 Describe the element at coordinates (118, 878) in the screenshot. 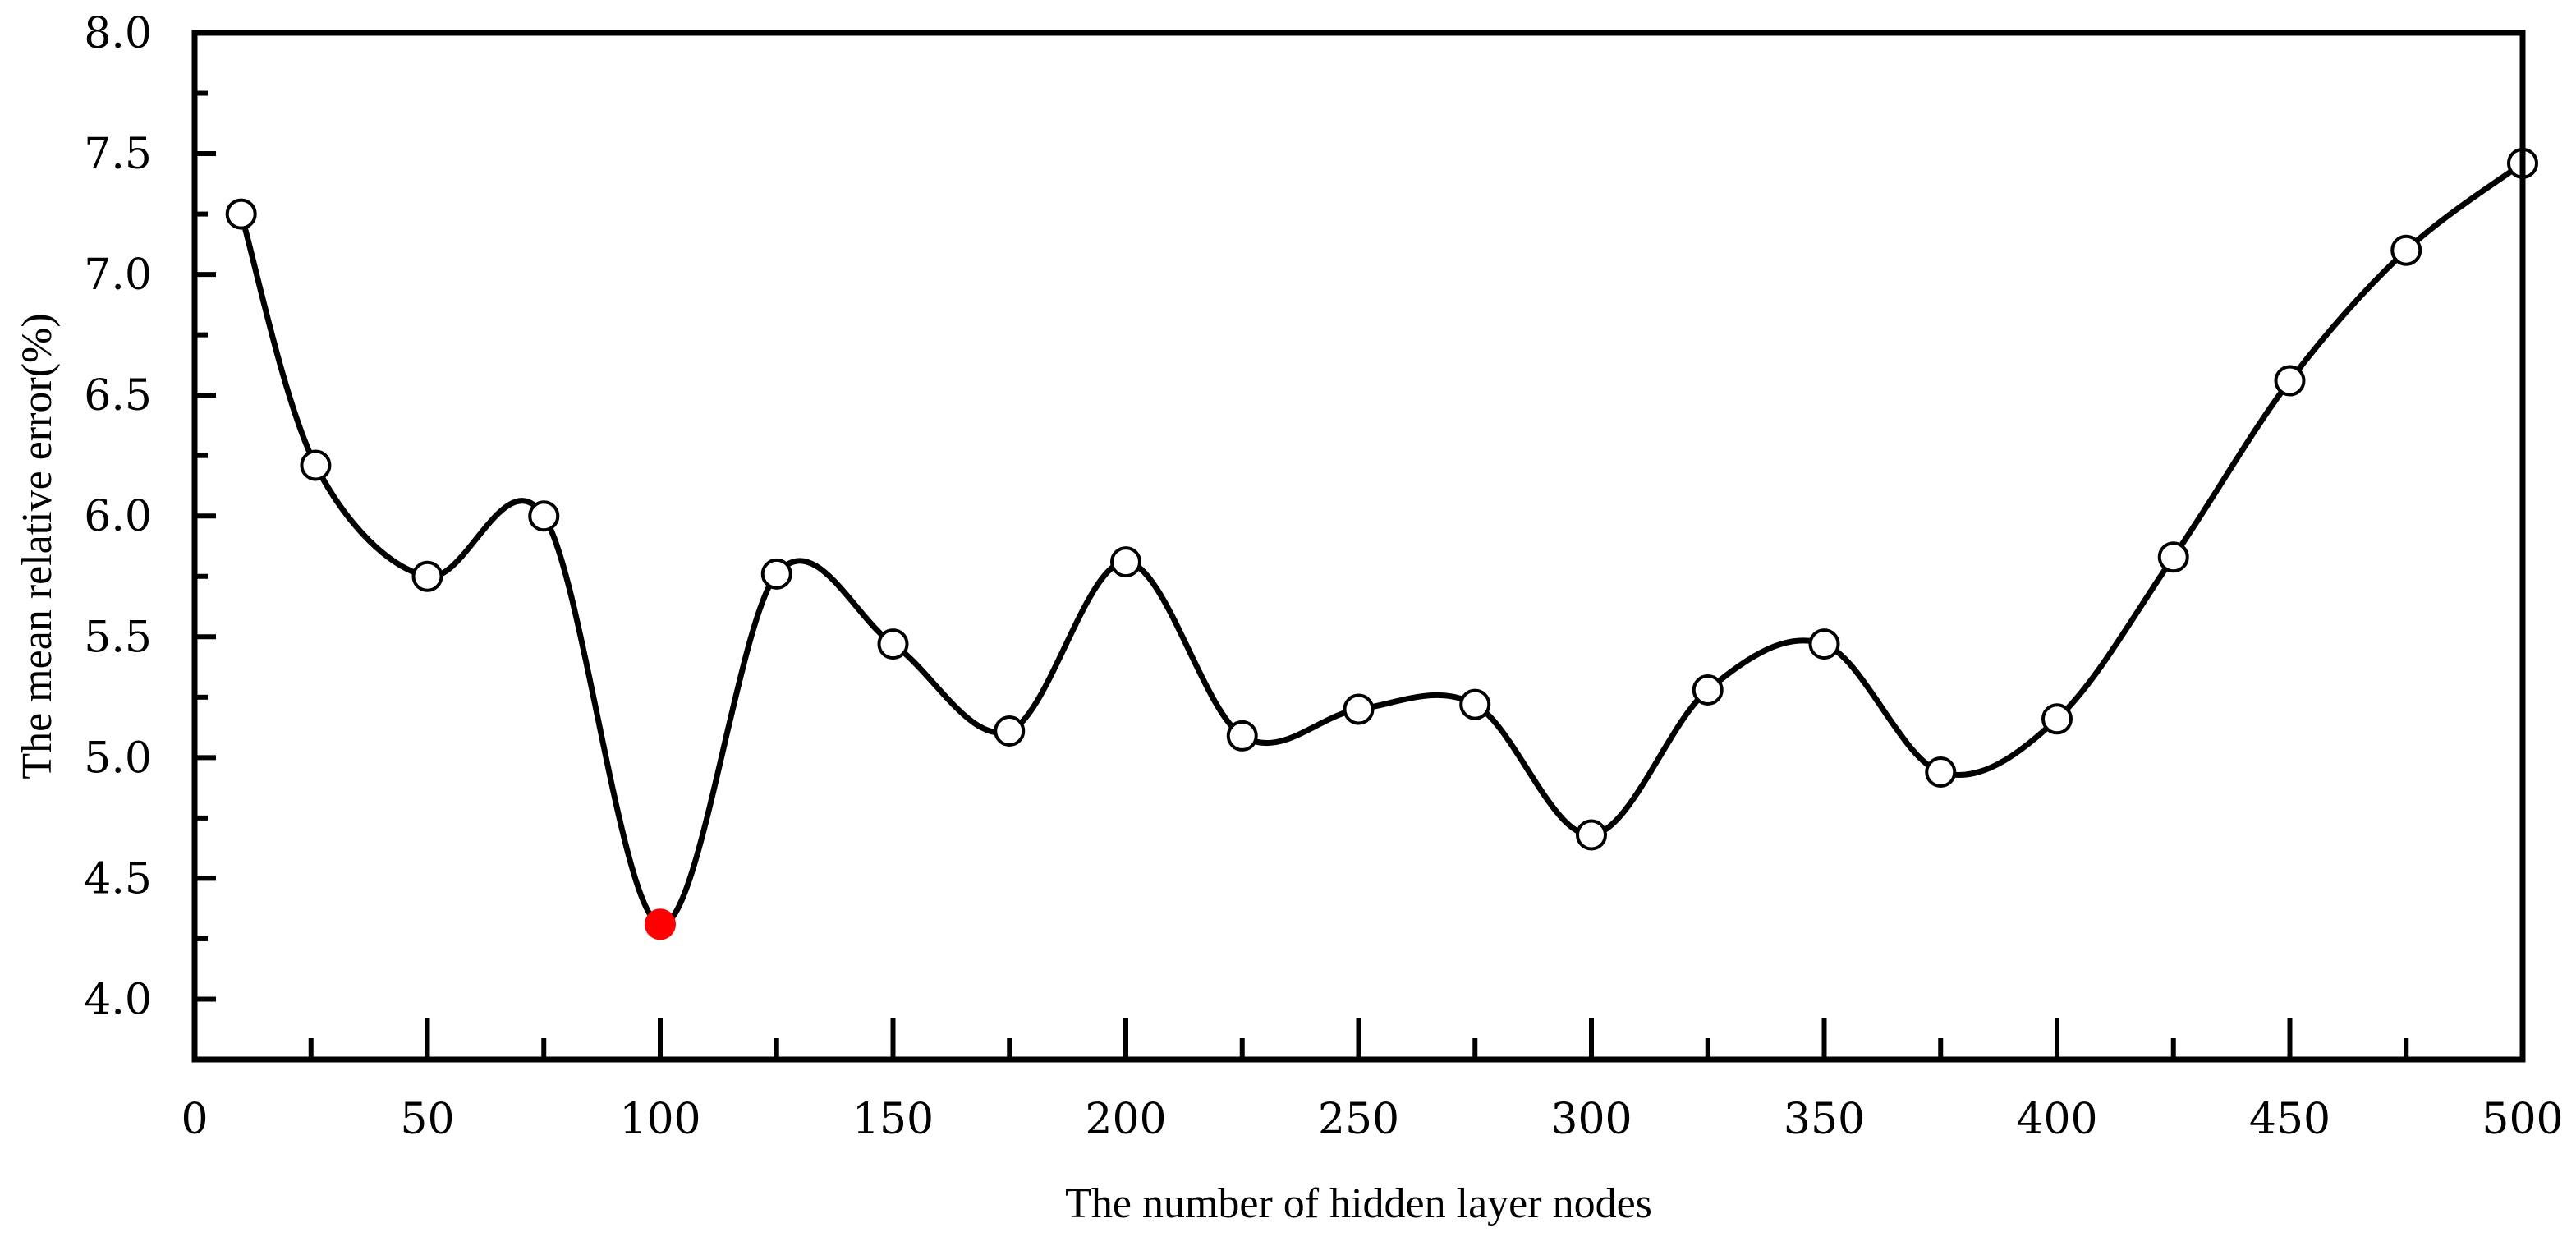

I see `y-tick-label: 4.5` at that location.